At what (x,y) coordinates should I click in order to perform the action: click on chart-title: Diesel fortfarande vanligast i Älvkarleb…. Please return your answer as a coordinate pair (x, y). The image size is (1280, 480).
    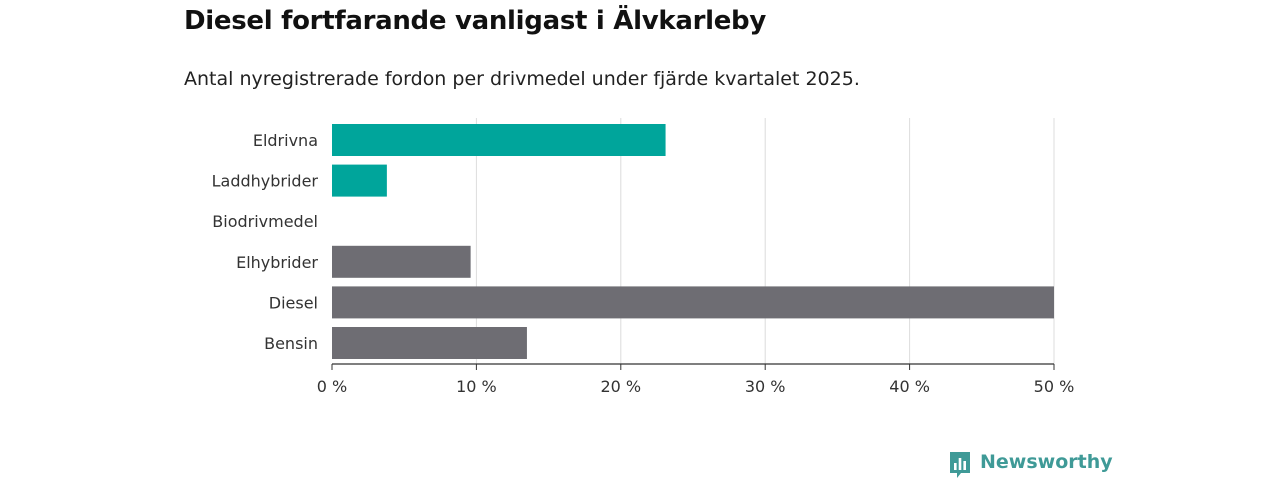
    Looking at the image, I should click on (475, 21).